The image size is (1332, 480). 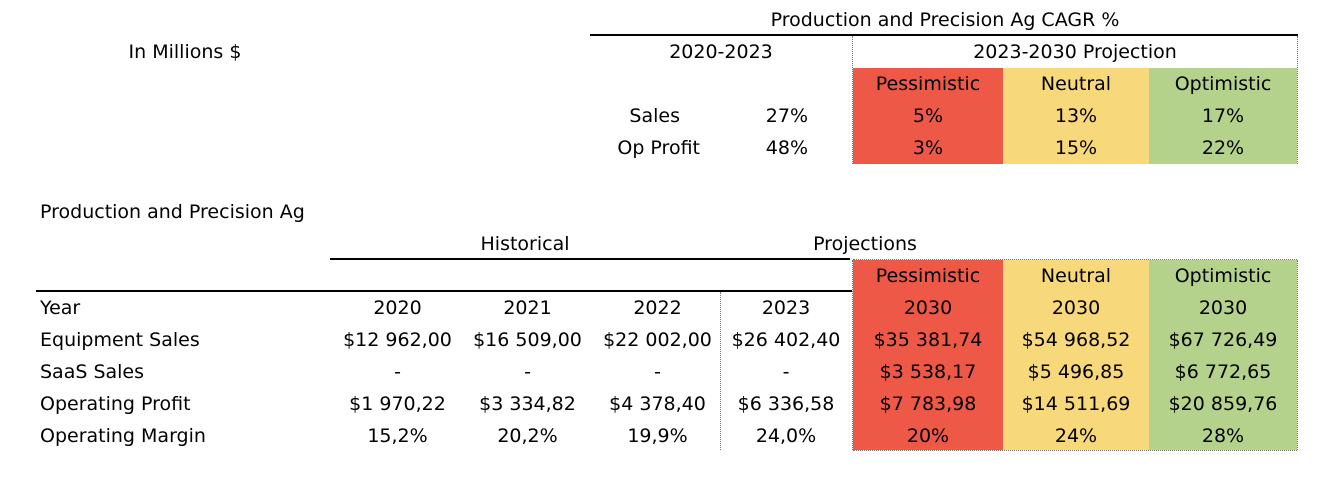 I want to click on row-label: Operating Profit, so click(x=115, y=404).